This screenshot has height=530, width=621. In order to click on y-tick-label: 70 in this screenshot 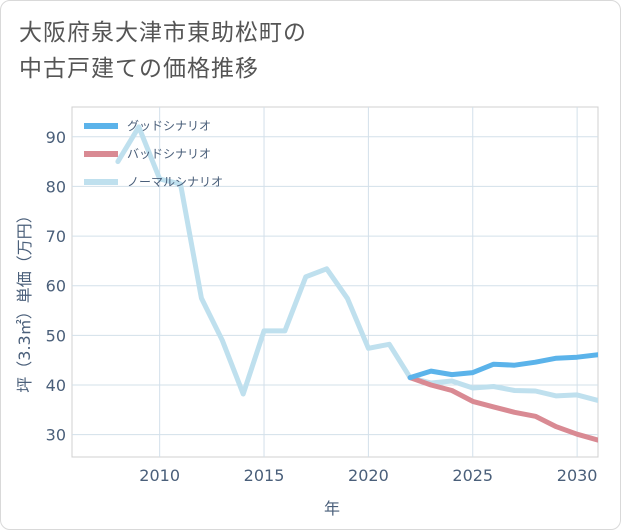, I will do `click(56, 236)`.